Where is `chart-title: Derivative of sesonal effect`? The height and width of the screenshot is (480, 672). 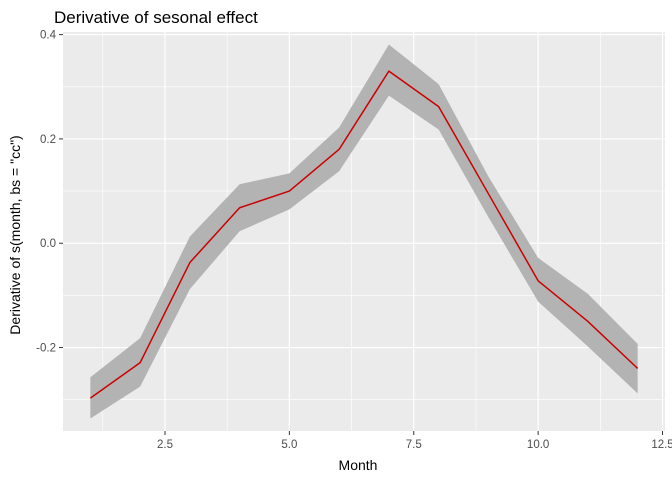
chart-title: Derivative of sesonal effect is located at coordinates (156, 17).